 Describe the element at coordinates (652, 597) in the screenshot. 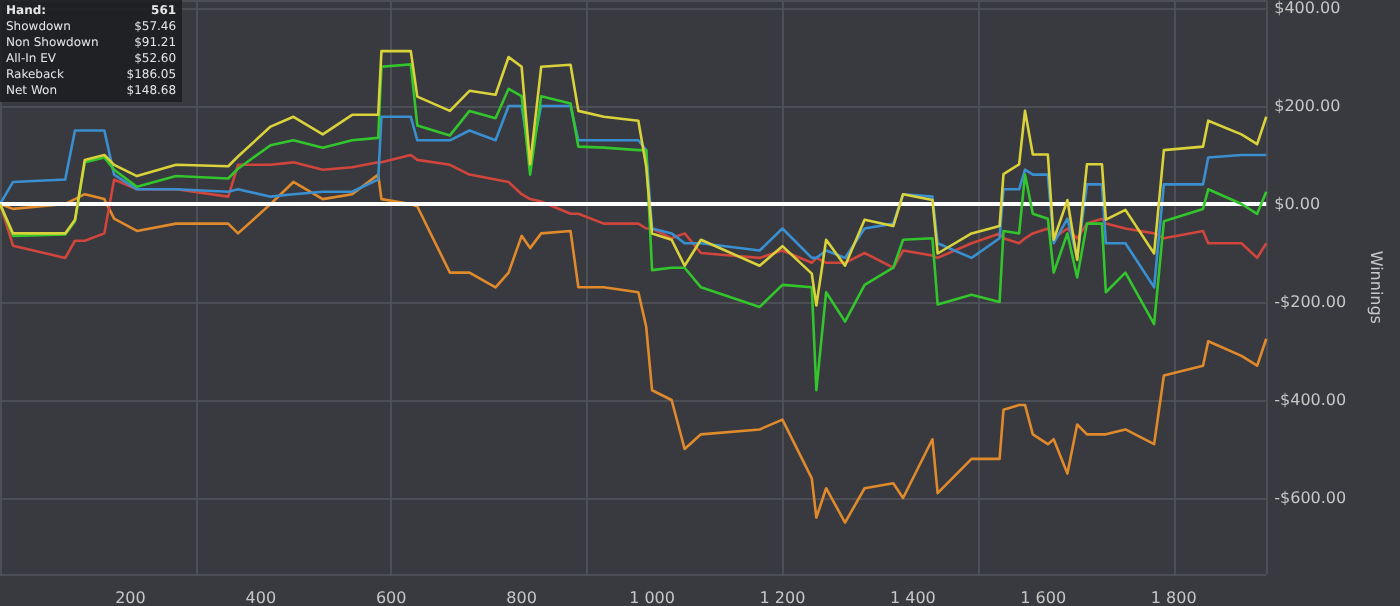

I see `x-tick-label: 1 000` at that location.